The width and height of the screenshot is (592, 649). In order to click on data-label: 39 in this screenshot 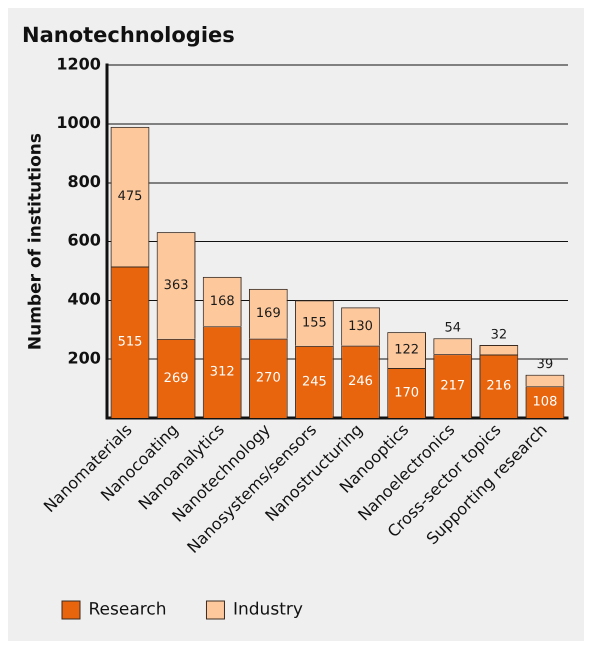, I will do `click(545, 364)`.